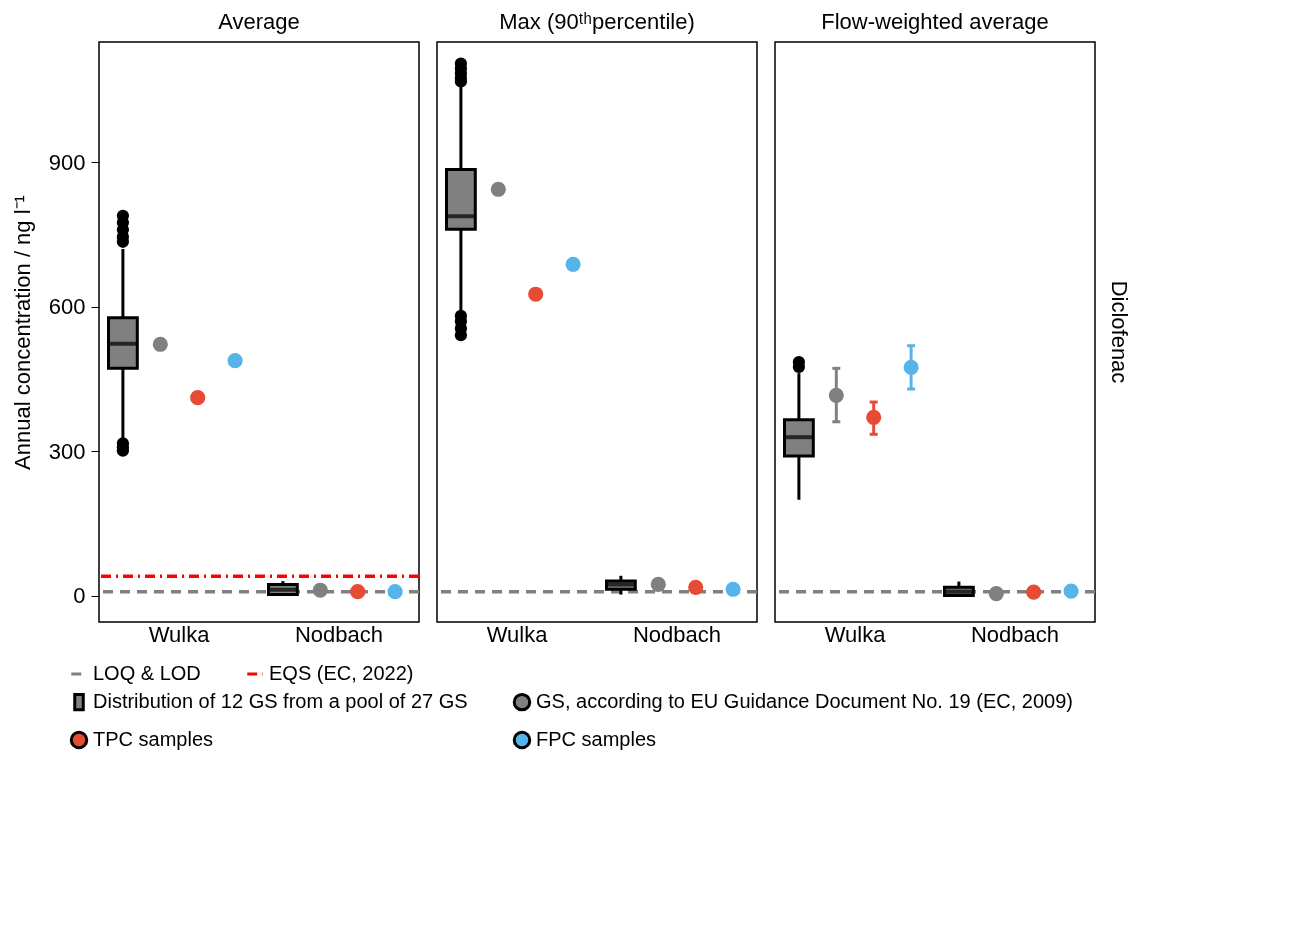 This screenshot has height=945, width=1299. What do you see at coordinates (79, 596) in the screenshot?
I see `y-tick-label: 0` at bounding box center [79, 596].